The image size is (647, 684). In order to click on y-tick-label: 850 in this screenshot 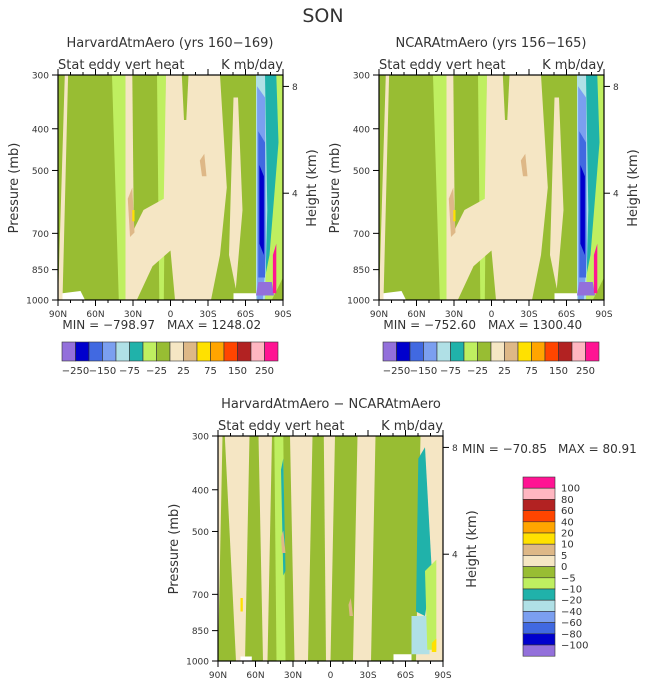, I will do `click(361, 271)`.